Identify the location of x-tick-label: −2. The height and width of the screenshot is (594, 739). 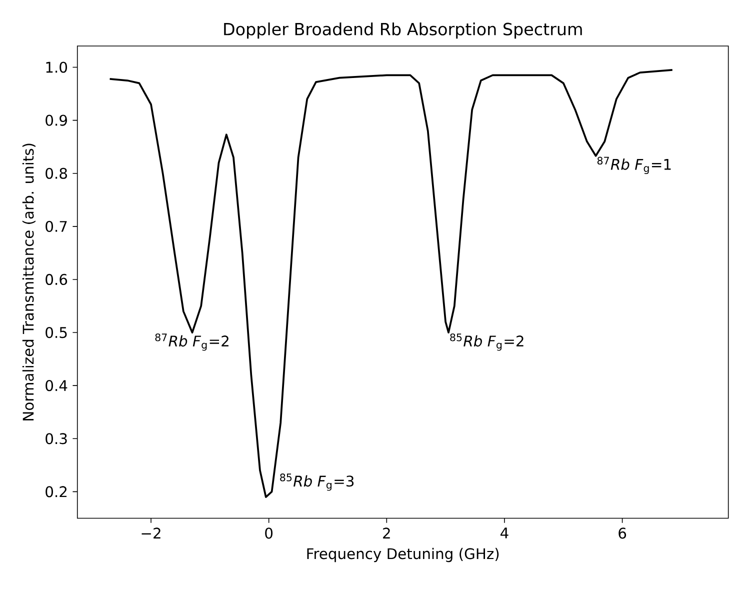
(151, 533).